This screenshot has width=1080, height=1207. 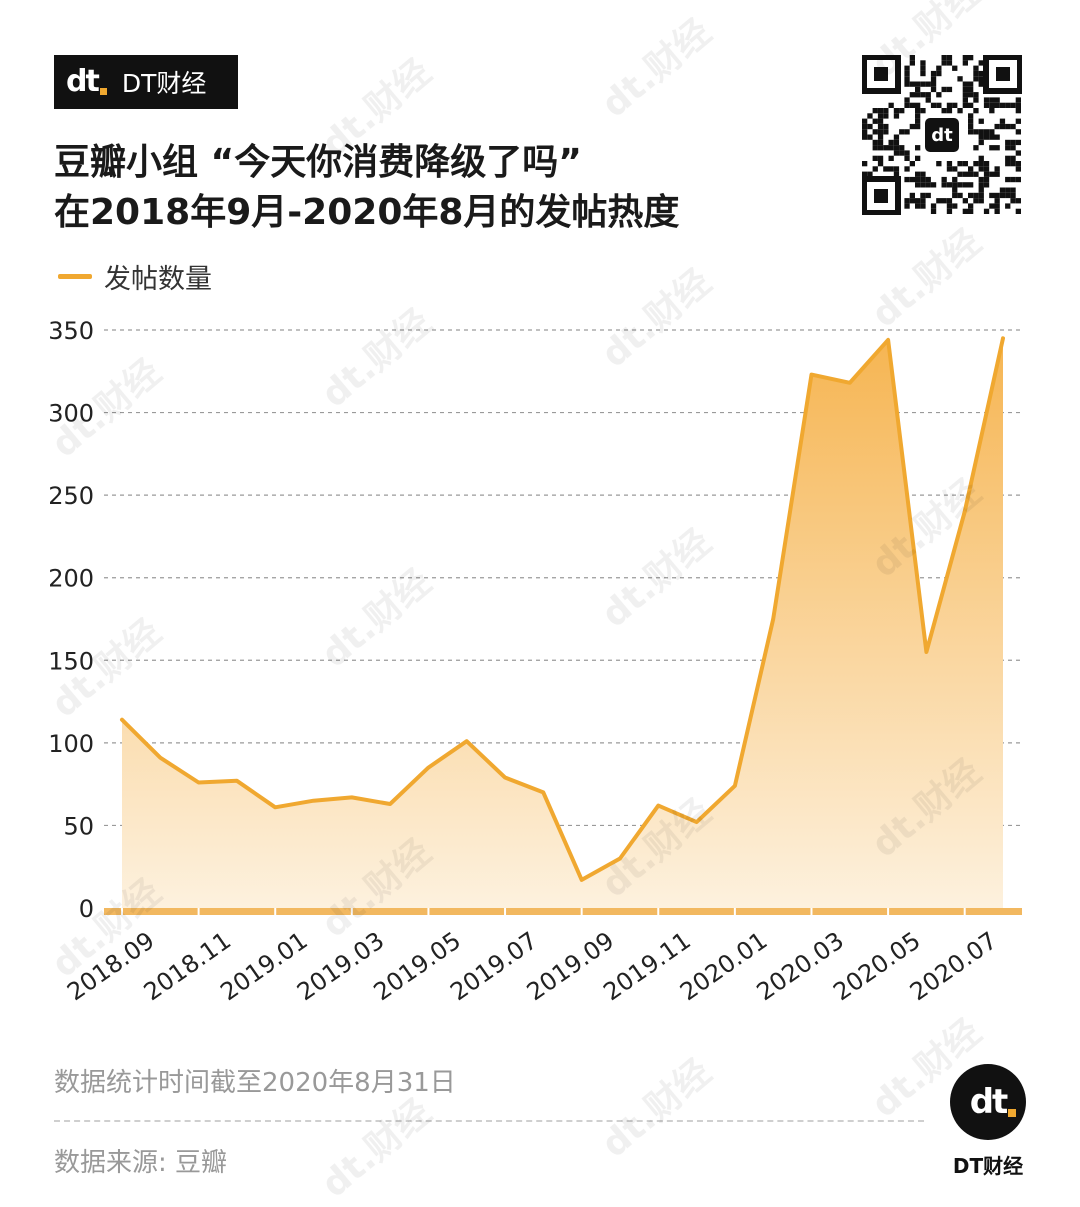 I want to click on qr-code-icon: dt, so click(x=942, y=135).